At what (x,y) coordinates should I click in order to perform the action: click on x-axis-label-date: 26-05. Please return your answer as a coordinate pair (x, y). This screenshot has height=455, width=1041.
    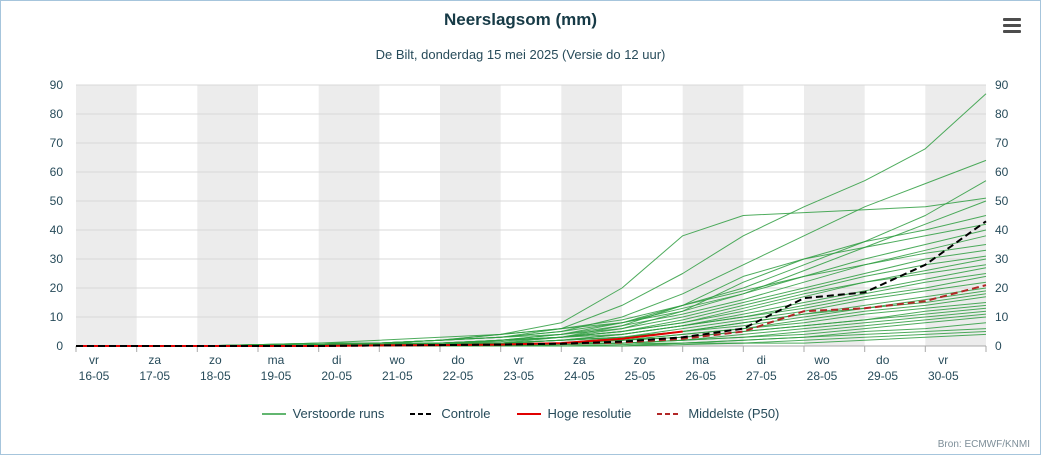
    Looking at the image, I should click on (700, 376).